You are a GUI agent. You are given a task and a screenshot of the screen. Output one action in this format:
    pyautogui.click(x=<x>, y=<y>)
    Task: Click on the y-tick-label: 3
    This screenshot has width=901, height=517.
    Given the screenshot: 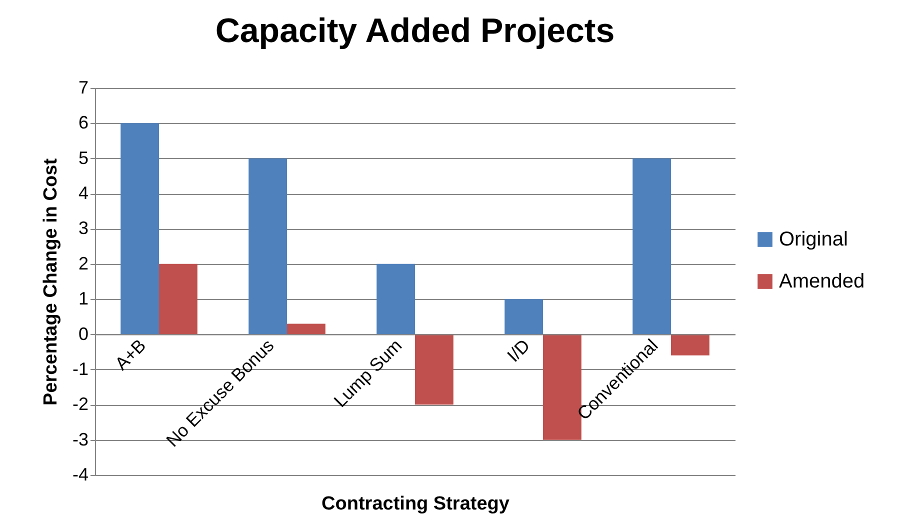 What is the action you would take?
    pyautogui.click(x=83, y=228)
    